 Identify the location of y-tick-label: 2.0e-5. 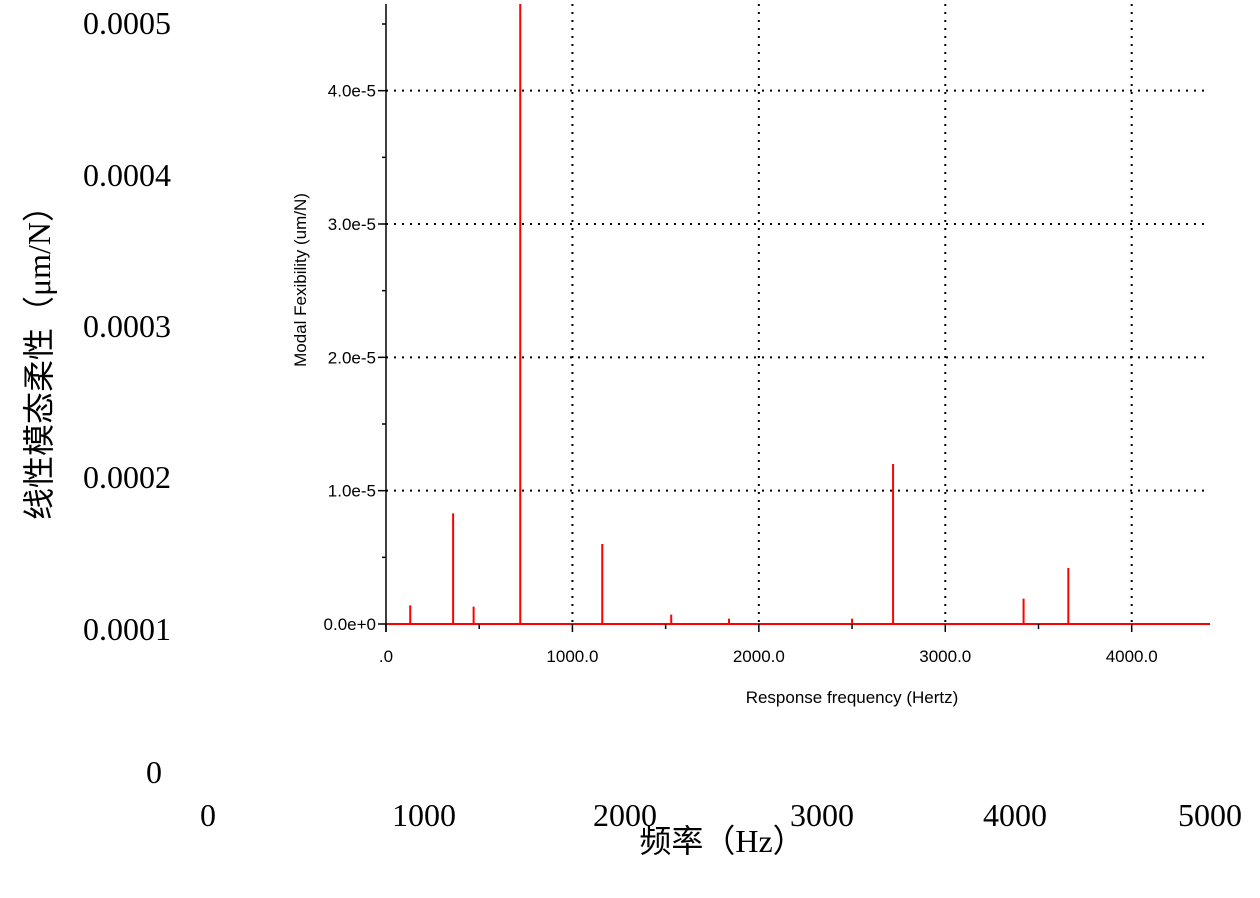
(352, 357).